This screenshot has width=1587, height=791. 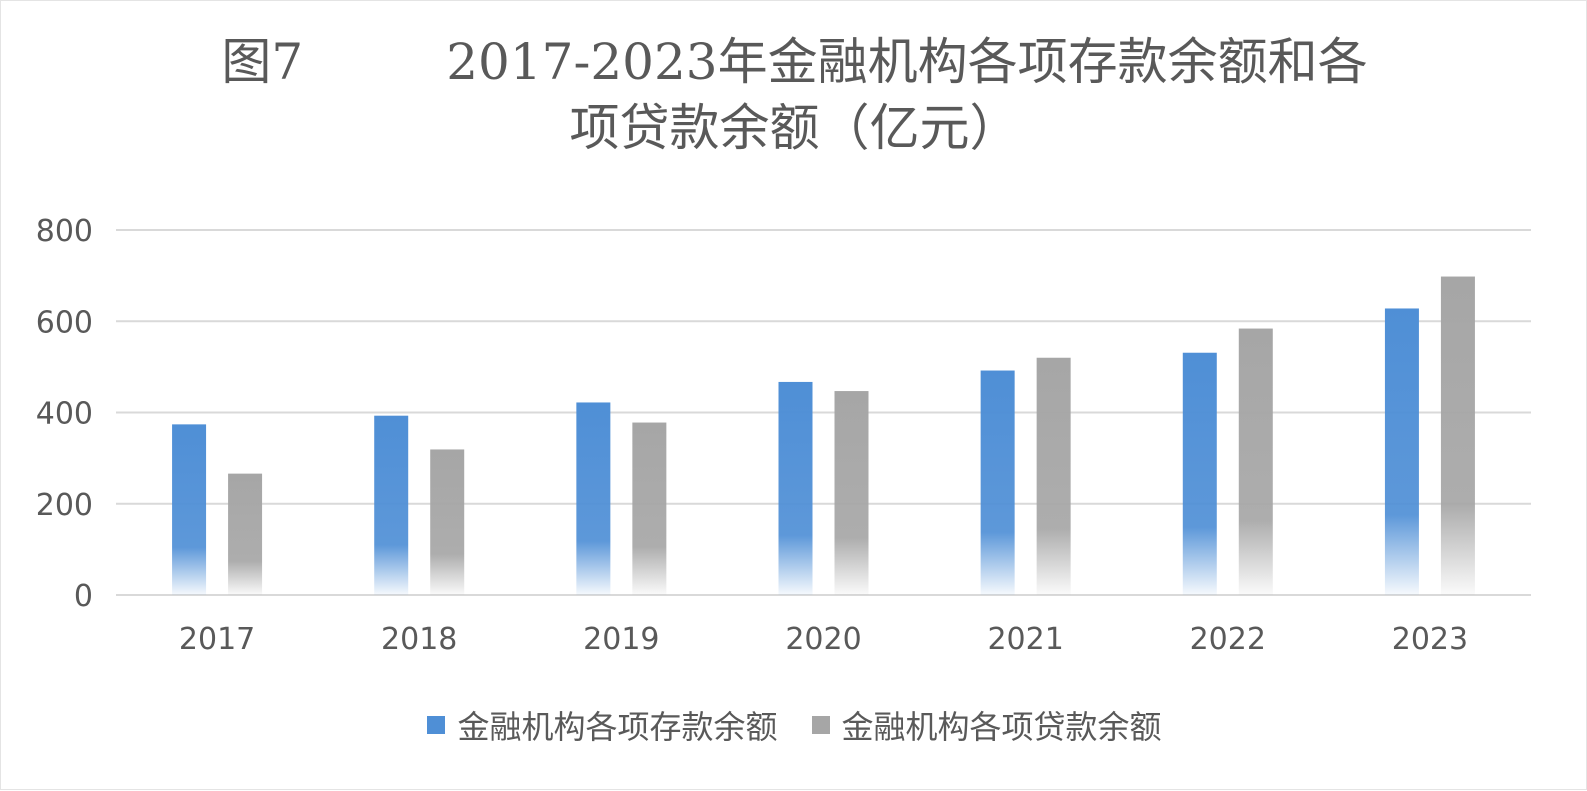 I want to click on bar-loans-2020, so click(x=851, y=493).